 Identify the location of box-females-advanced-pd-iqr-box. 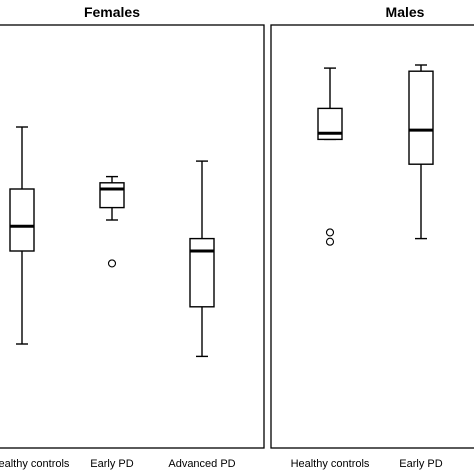
(202, 272).